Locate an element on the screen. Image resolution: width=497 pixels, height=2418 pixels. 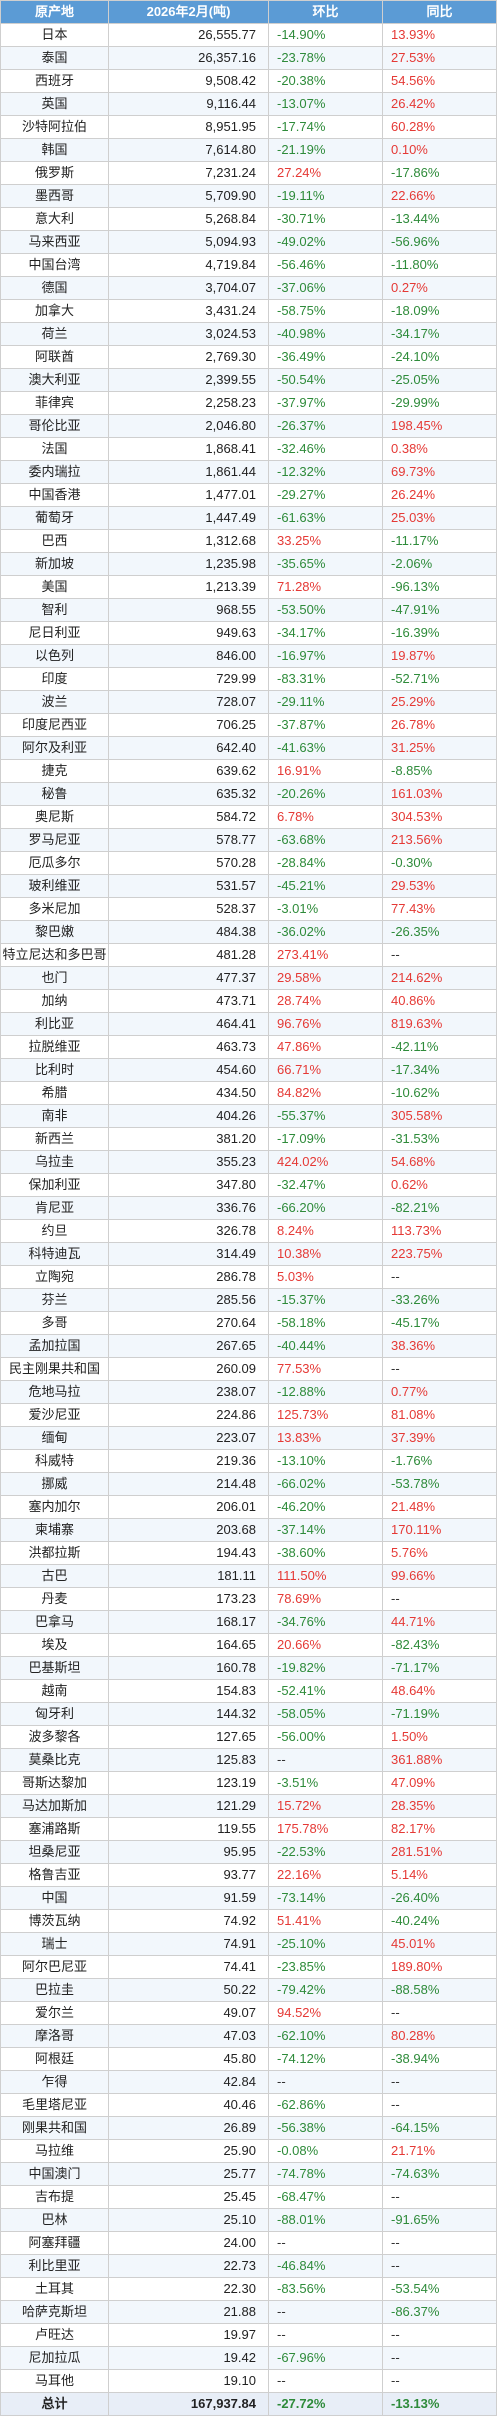
amount-cell: 19.42 is located at coordinates (188, 2358).